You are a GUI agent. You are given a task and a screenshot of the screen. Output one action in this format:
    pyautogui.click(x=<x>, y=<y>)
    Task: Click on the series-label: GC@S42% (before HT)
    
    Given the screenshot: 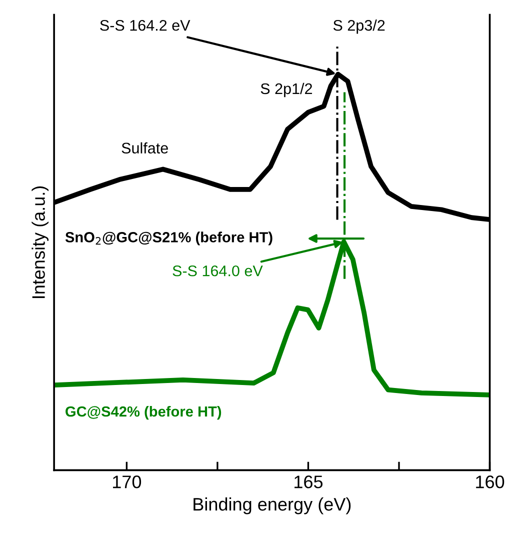 What is the action you would take?
    pyautogui.click(x=144, y=413)
    